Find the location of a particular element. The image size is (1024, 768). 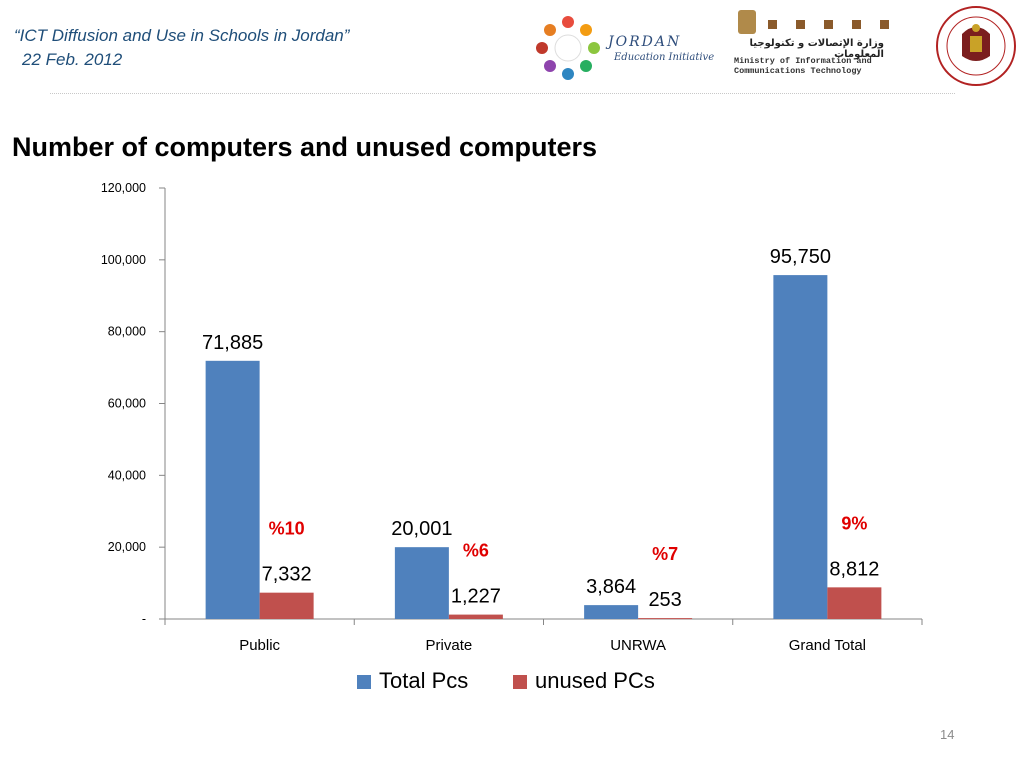

y-tick-label: 120,000 is located at coordinates (123, 188).